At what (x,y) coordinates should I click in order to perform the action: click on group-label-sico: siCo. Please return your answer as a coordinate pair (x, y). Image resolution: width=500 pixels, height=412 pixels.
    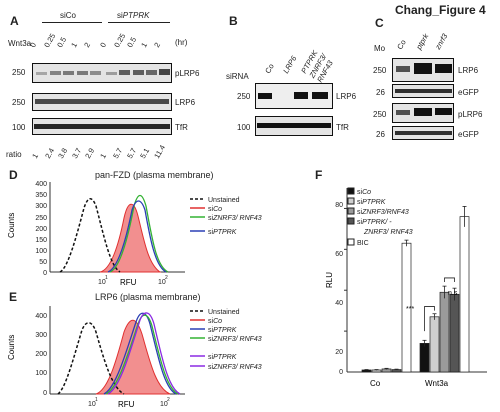
    Looking at the image, I should click on (68, 15).